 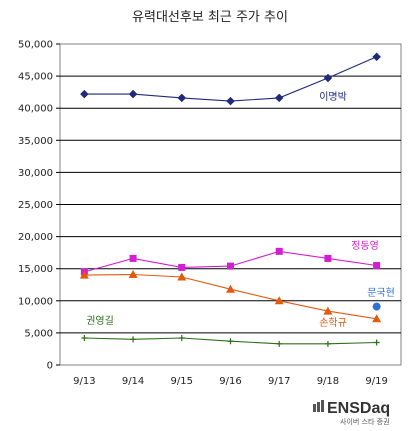 What do you see at coordinates (35, 173) in the screenshot?
I see `y-tick-label-6: 30,000` at bounding box center [35, 173].